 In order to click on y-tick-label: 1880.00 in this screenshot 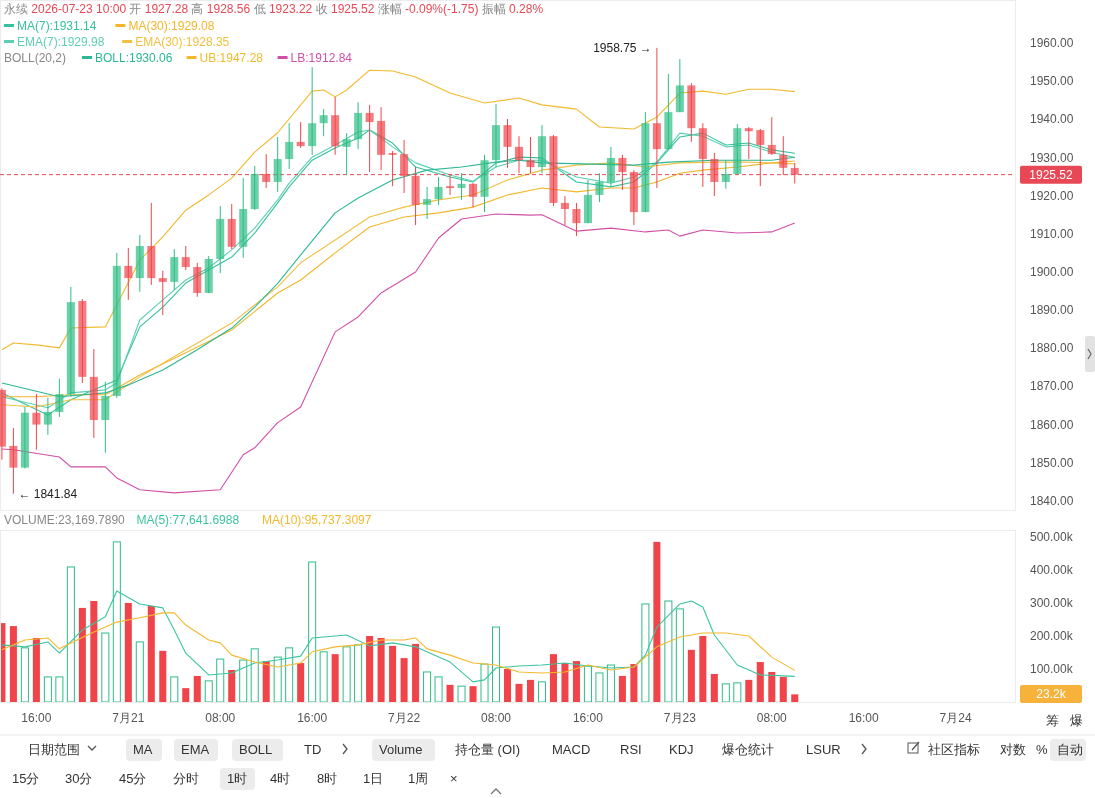, I will do `click(1052, 348)`.